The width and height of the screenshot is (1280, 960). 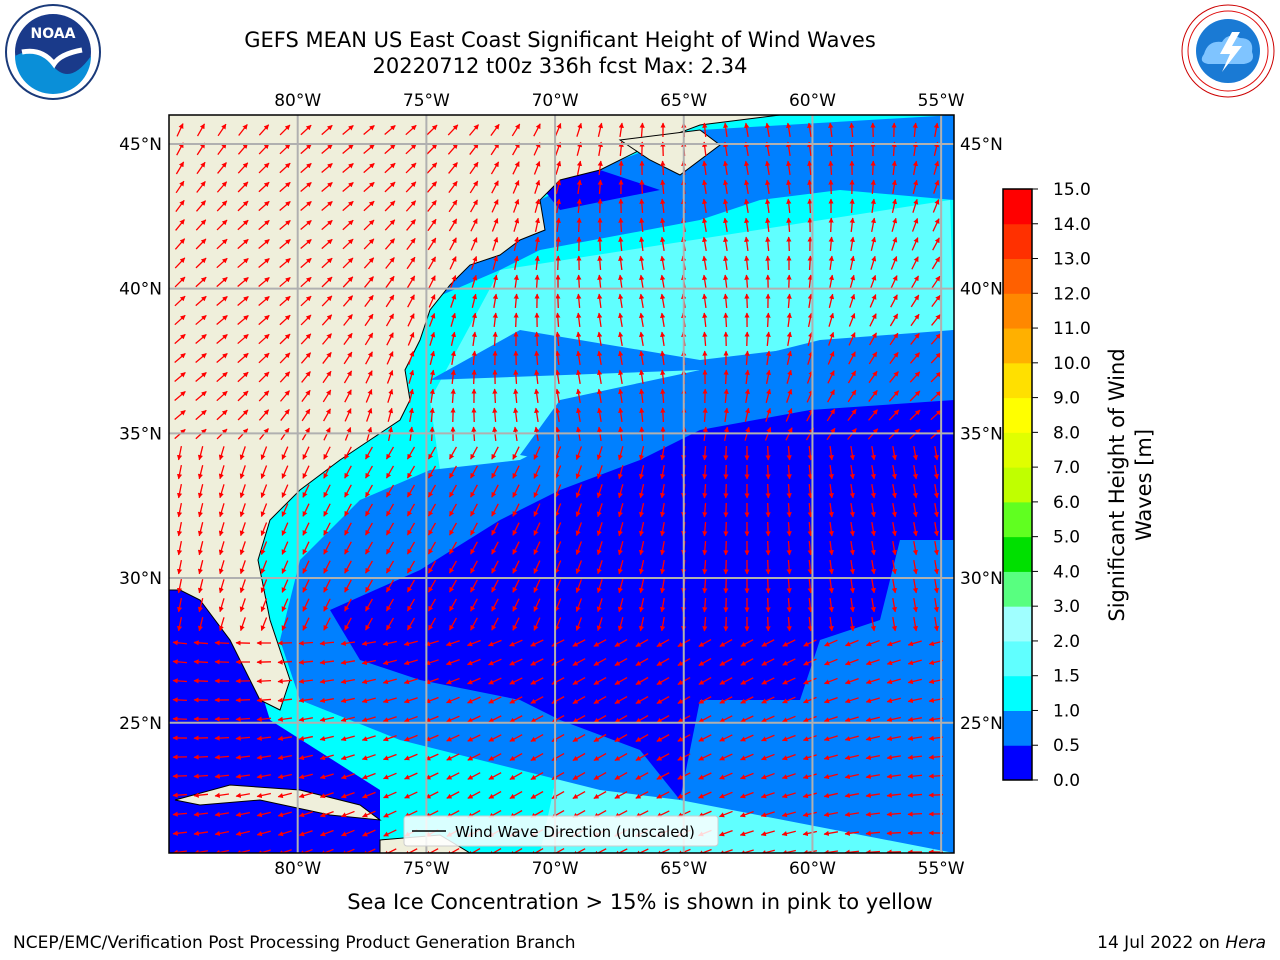 What do you see at coordinates (1066, 468) in the screenshot?
I see `colorbar-tick-label: 7.0` at bounding box center [1066, 468].